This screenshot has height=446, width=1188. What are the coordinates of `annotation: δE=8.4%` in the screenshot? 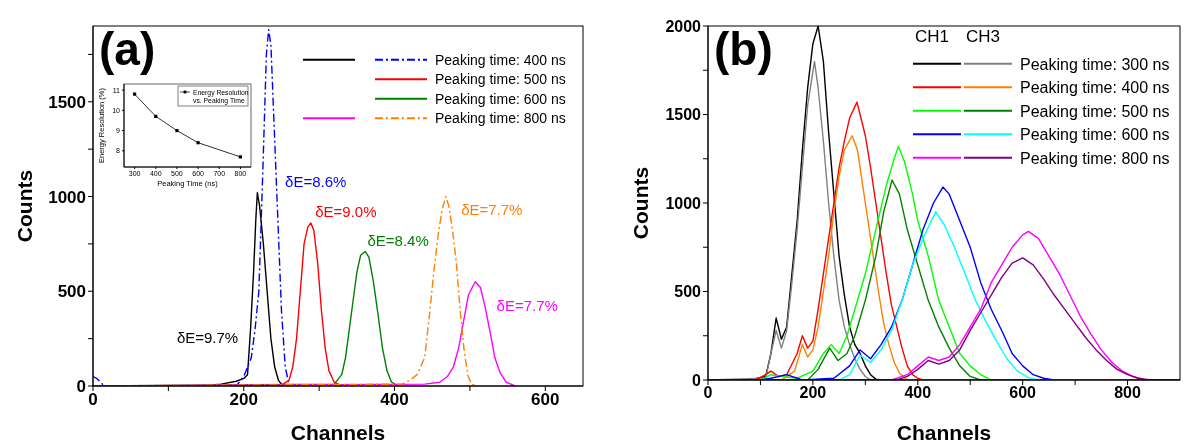 It's located at (398, 240).